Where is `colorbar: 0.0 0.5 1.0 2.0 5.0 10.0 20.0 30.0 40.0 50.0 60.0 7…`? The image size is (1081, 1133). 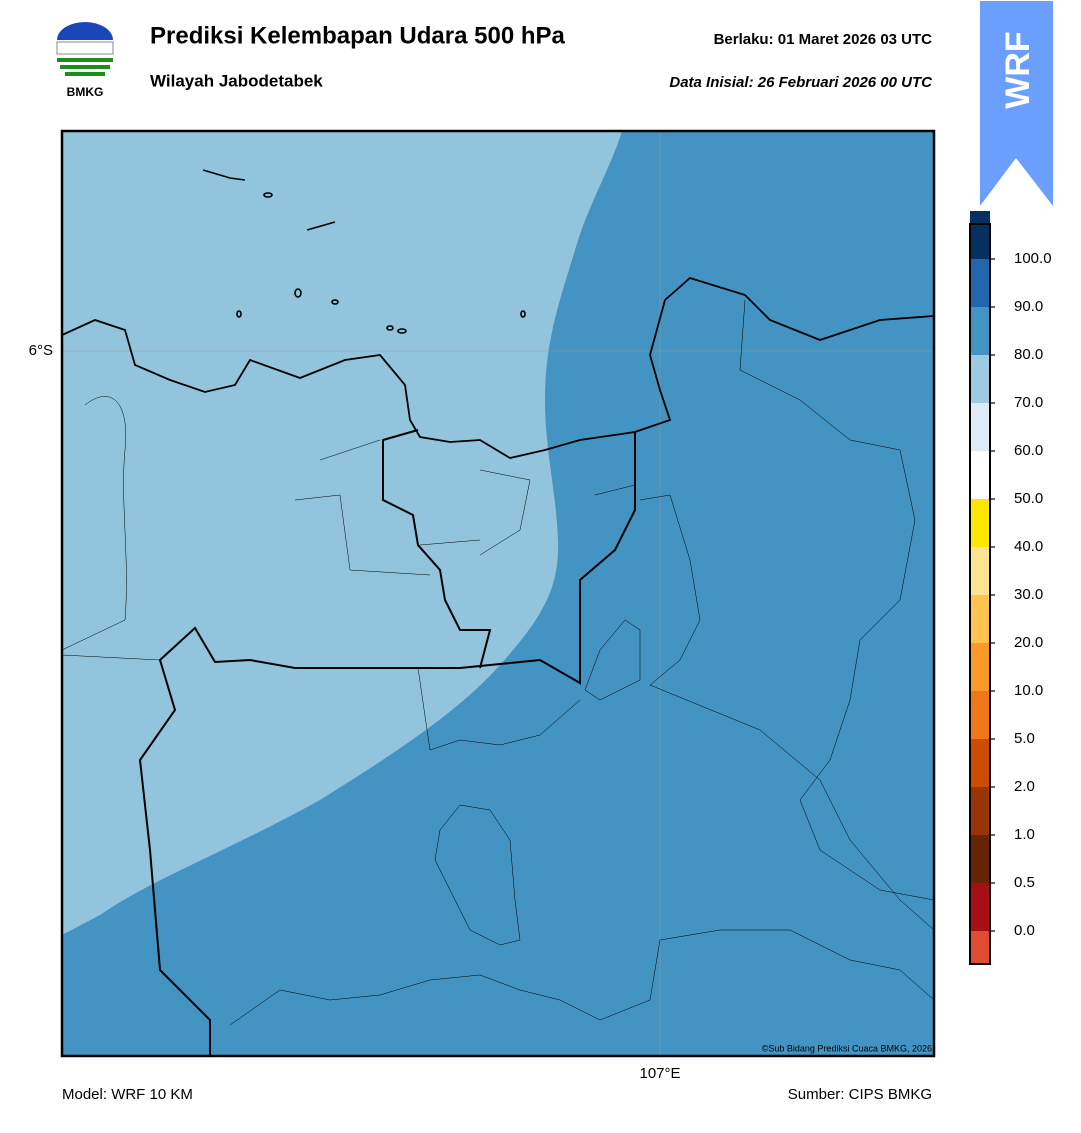 colorbar: 0.0 0.5 1.0 2.0 5.0 10.0 20.0 30.0 40.0 50.0 60.0 7… is located at coordinates (1010, 588).